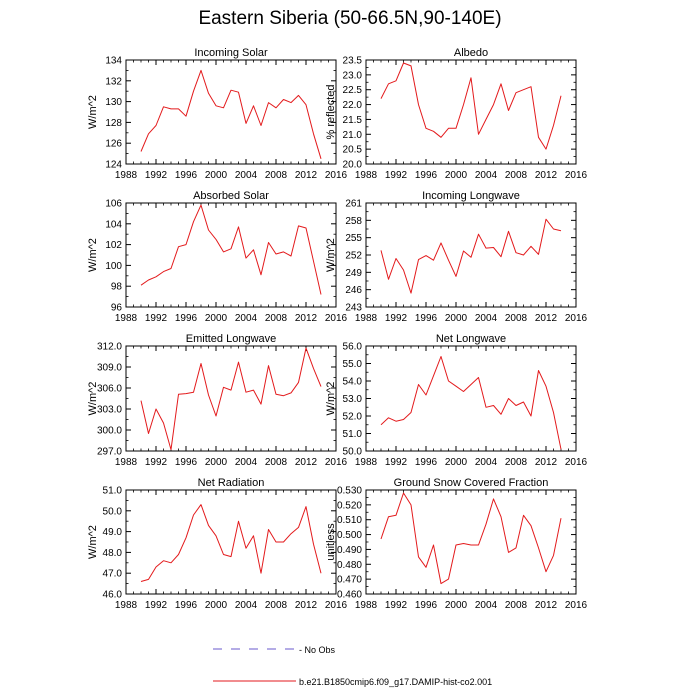  I want to click on panel-1-ytick-label: 130, so click(113, 102).